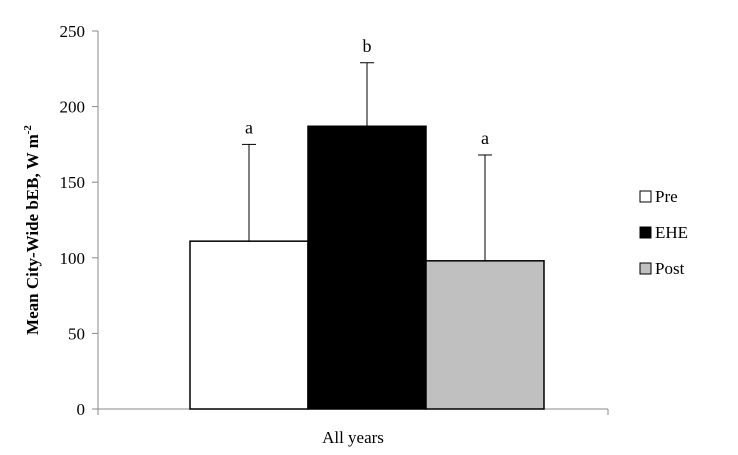  What do you see at coordinates (249, 325) in the screenshot?
I see `bar-pre` at bounding box center [249, 325].